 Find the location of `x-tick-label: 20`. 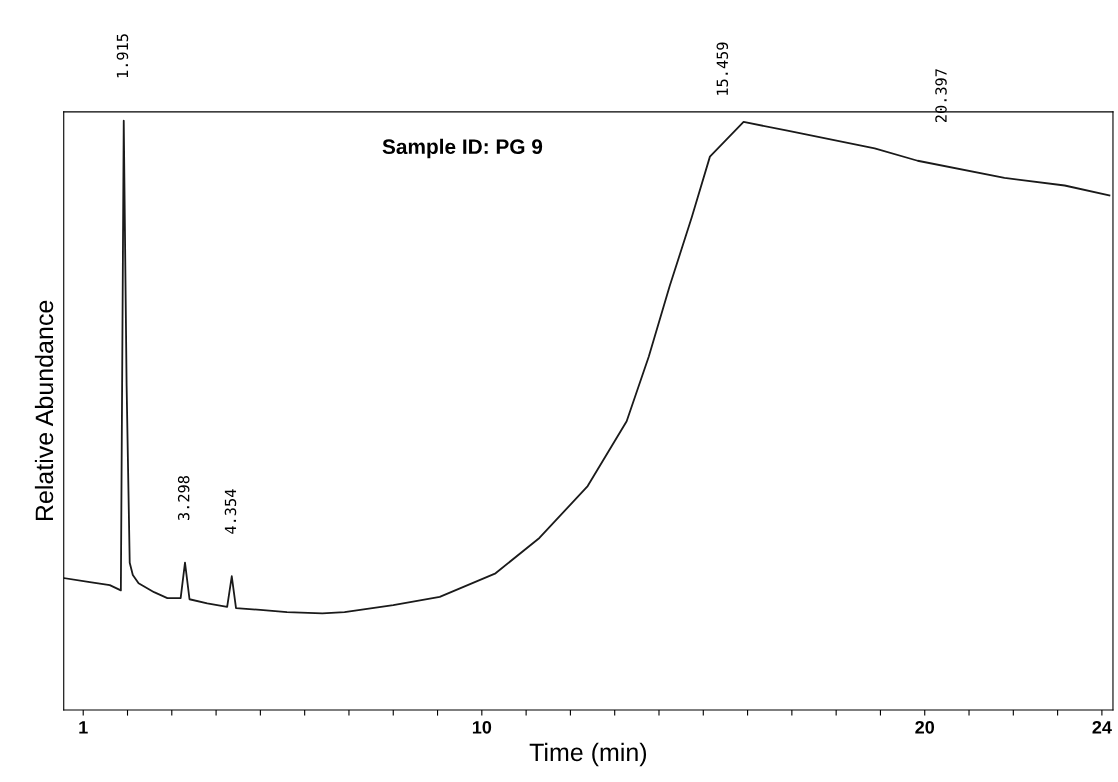

x-tick-label: 20 is located at coordinates (925, 727).